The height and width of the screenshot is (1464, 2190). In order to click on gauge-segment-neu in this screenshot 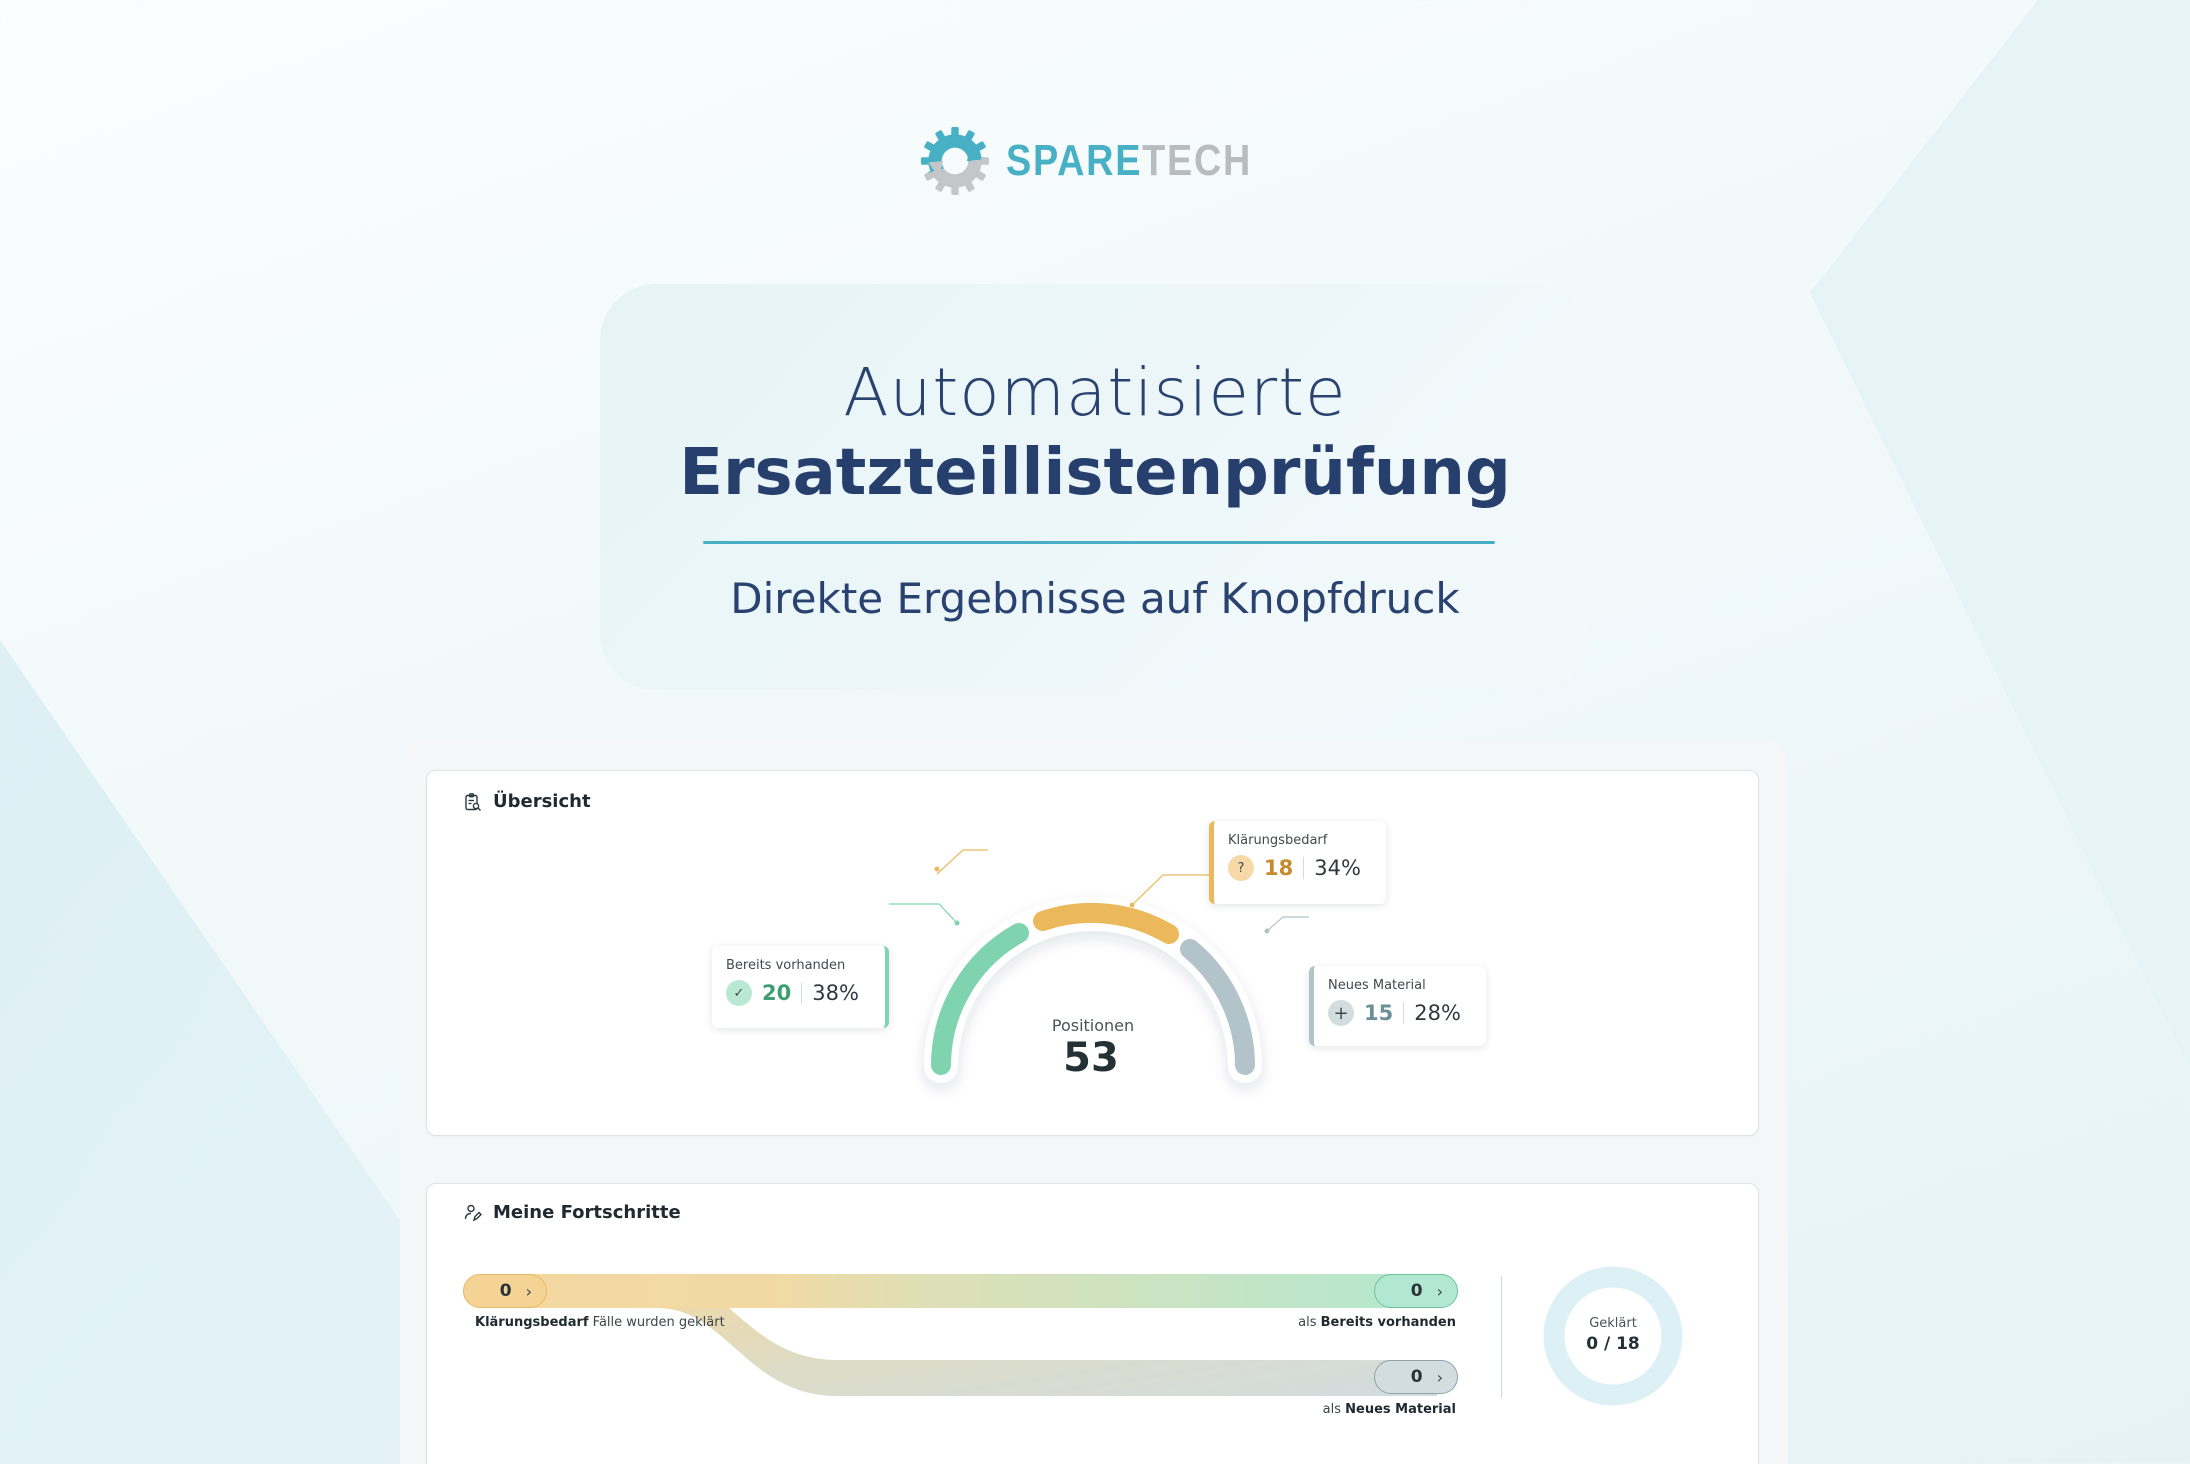, I will do `click(1217, 1007)`.